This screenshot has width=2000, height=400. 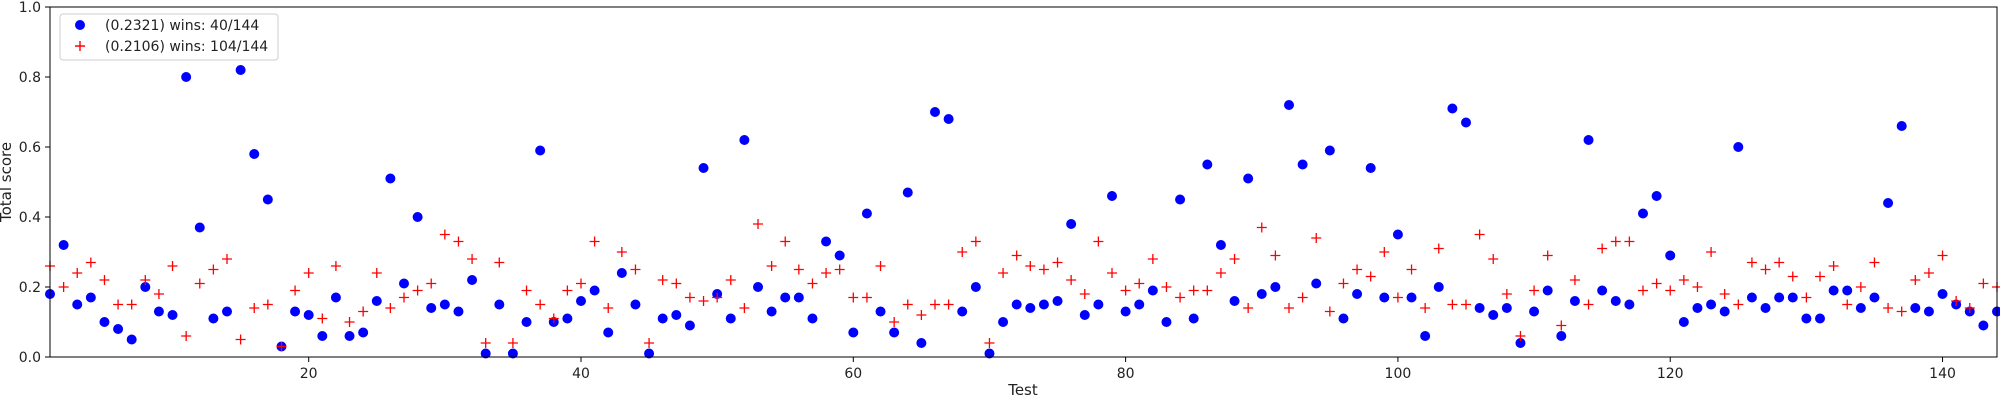 What do you see at coordinates (30, 8) in the screenshot?
I see `y-tick-label: 1.0` at bounding box center [30, 8].